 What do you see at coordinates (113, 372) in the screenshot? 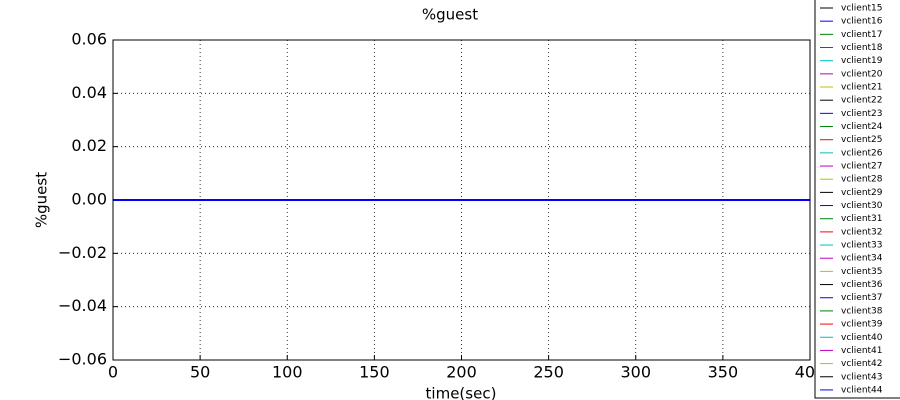
I see `x-tick-label: 0` at bounding box center [113, 372].